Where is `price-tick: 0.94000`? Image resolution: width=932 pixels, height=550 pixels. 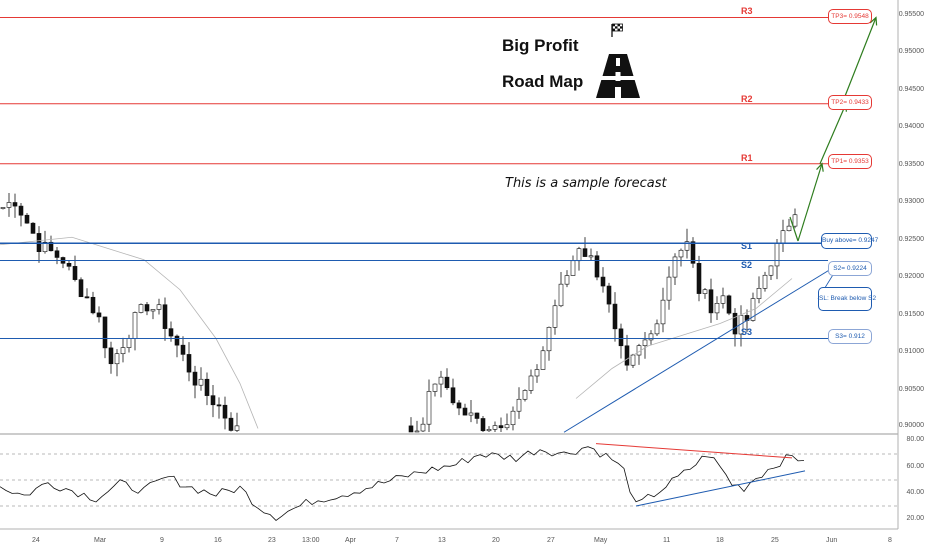
price-tick: 0.94000 is located at coordinates (911, 126).